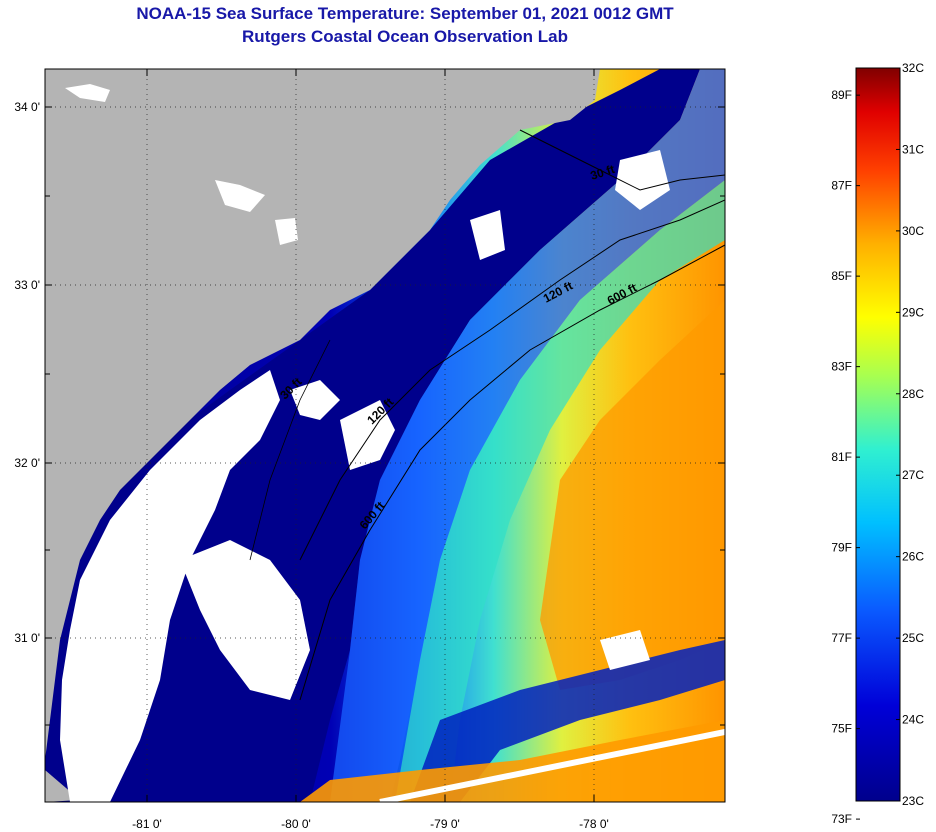 Image resolution: width=936 pixels, height=832 pixels. What do you see at coordinates (487, 235) in the screenshot?
I see `cloud-mask-north` at bounding box center [487, 235].